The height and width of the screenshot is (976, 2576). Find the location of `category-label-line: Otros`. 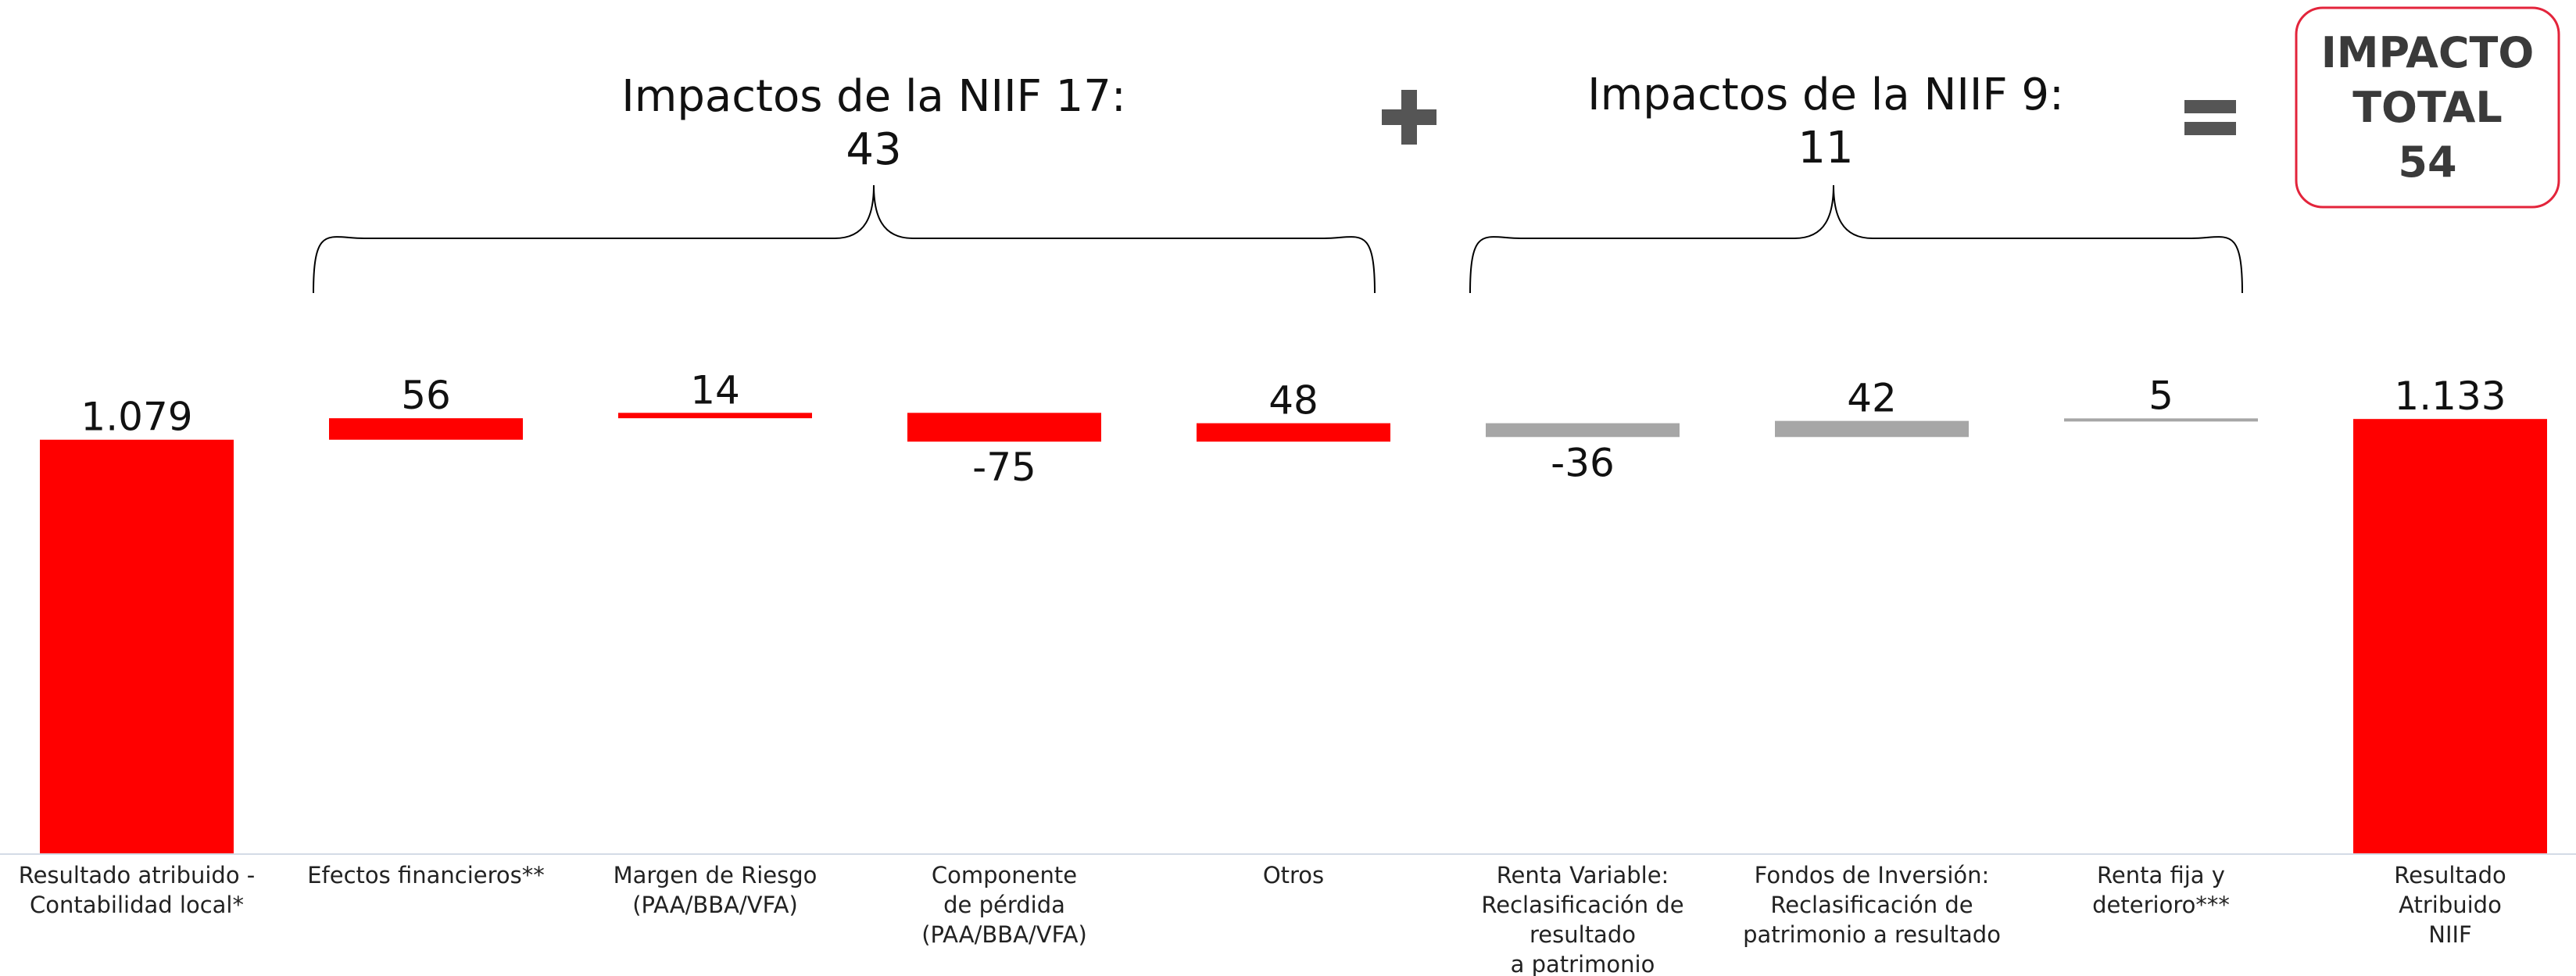

category-label-line: Otros is located at coordinates (1293, 875).